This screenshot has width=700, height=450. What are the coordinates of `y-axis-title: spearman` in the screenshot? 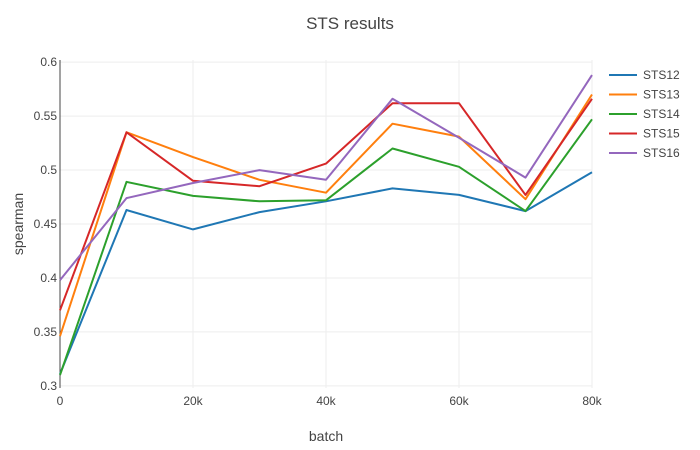 It's located at (18, 224).